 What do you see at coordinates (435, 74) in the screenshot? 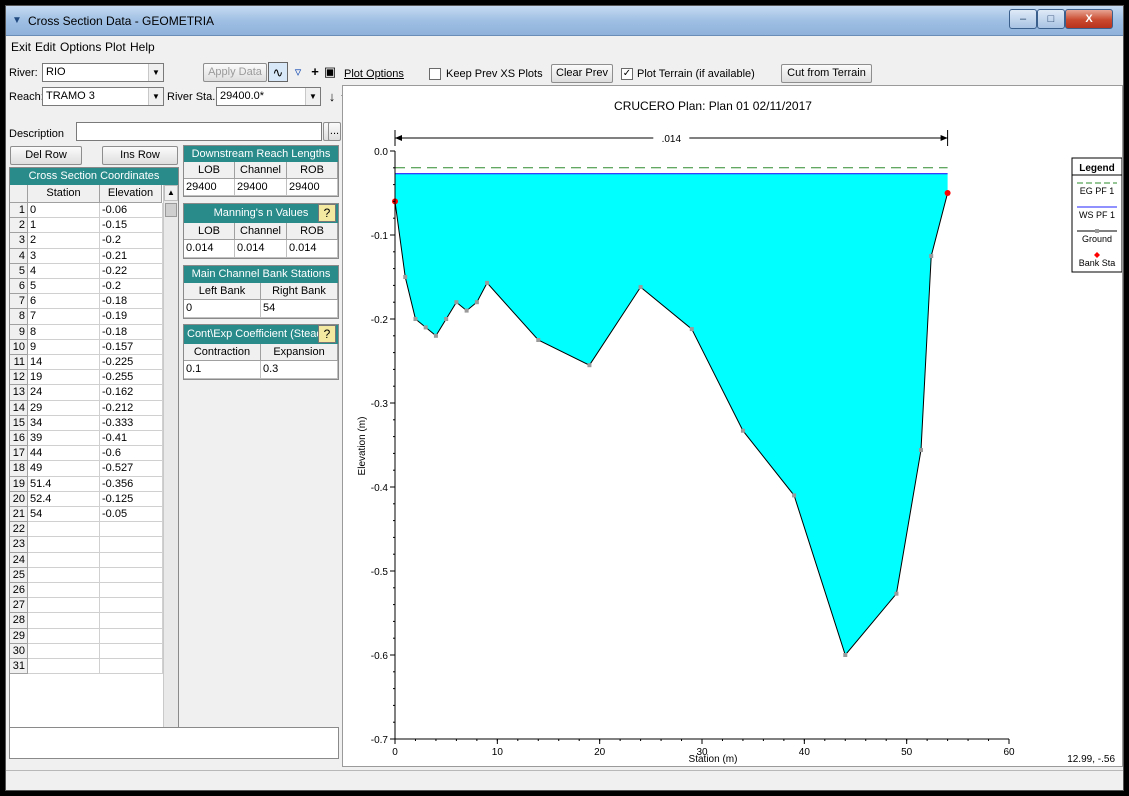
I see `keep-prev-checkbox` at bounding box center [435, 74].